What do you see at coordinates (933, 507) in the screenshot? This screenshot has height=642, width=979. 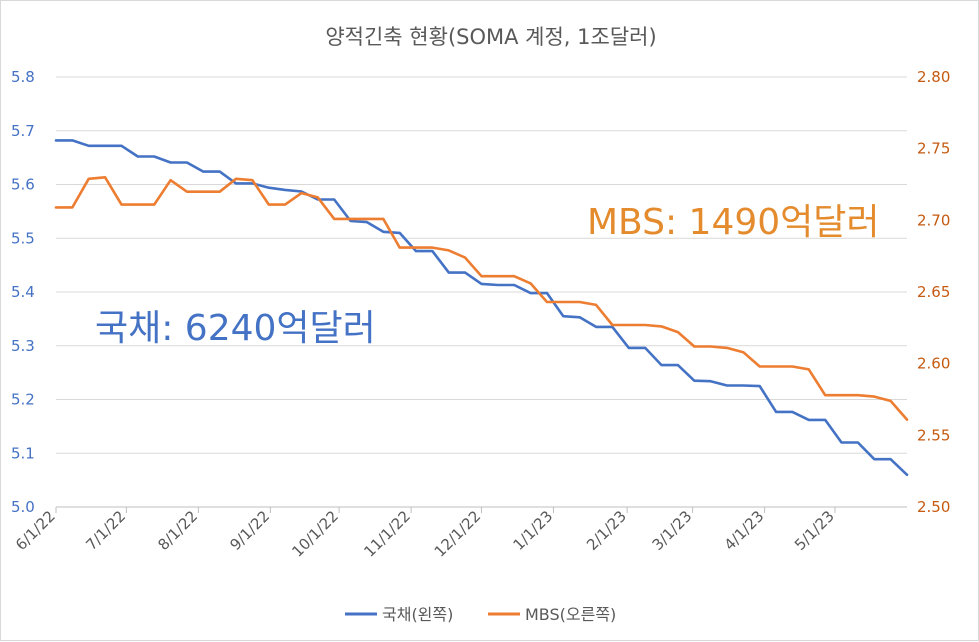 I see `right-tick-label: 2.50` at bounding box center [933, 507].